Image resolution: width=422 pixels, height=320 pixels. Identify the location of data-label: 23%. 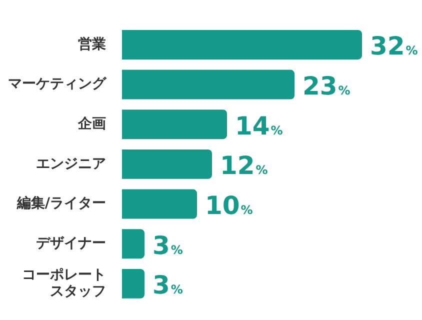
(326, 86).